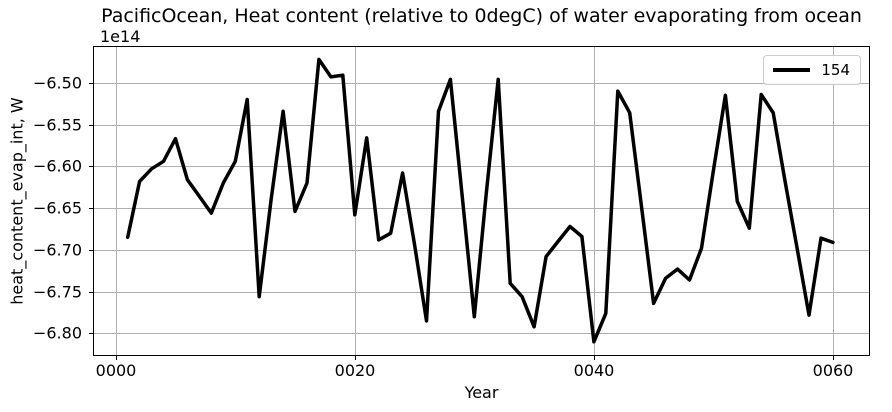 This screenshot has width=892, height=412. I want to click on legend-label: 154, so click(835, 70).